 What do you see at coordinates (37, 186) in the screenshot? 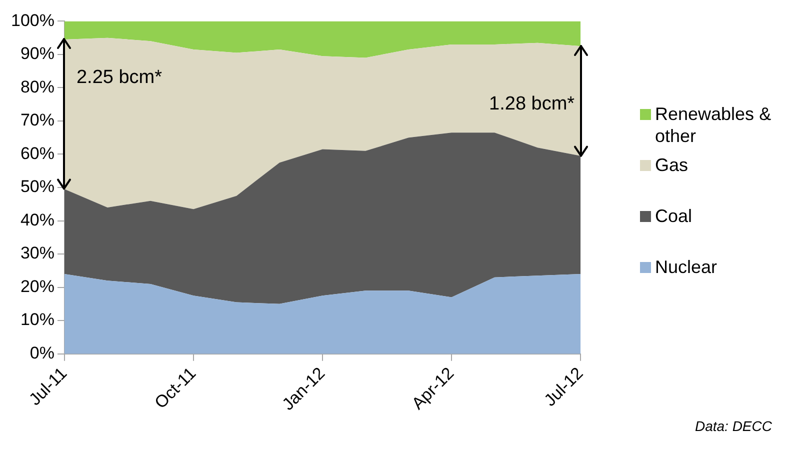
I see `y-tick-label: 50%` at bounding box center [37, 186].